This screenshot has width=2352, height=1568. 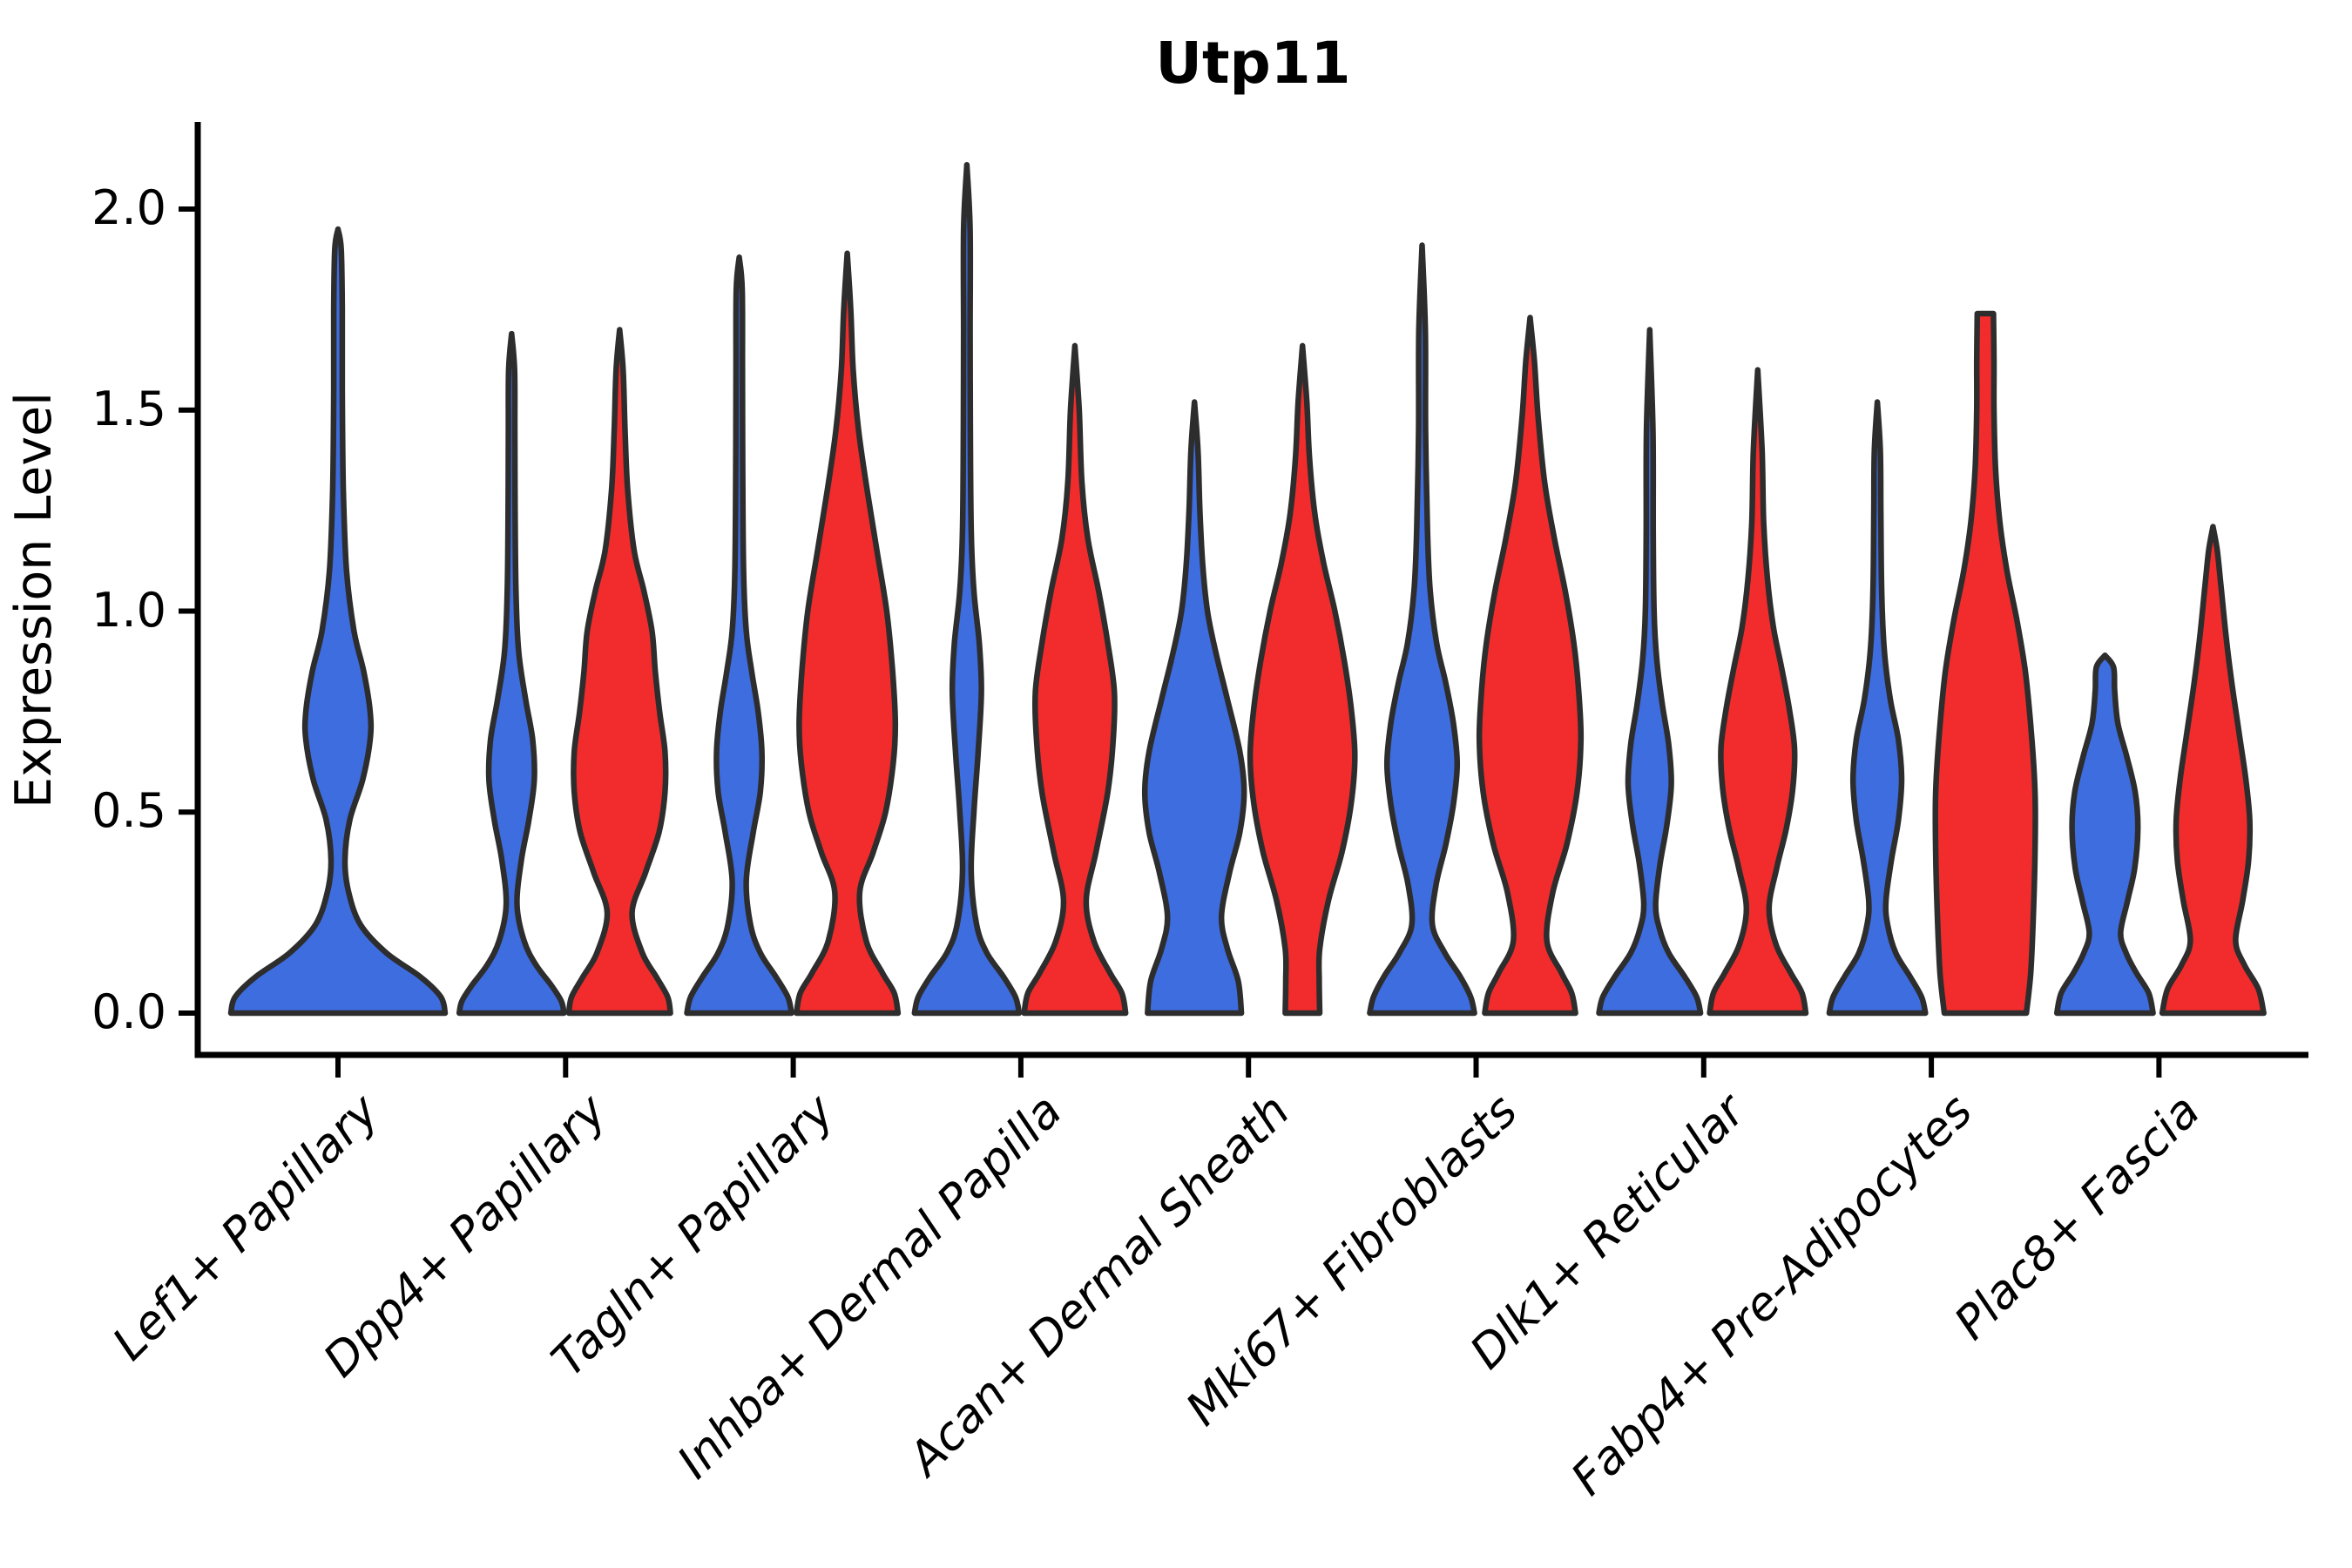 I want to click on y-tick-label: 2.0, so click(x=129, y=207).